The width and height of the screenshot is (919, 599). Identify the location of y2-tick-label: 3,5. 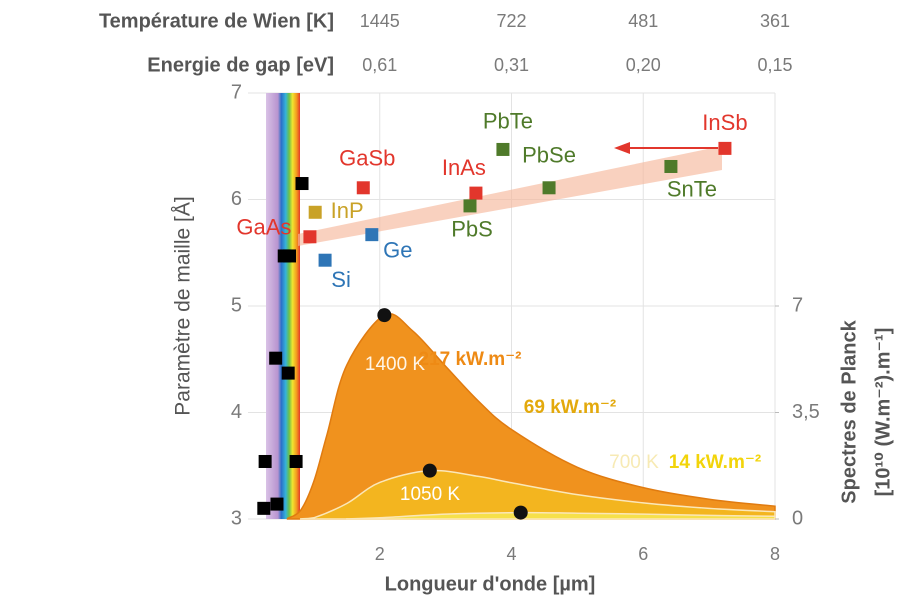
(806, 412).